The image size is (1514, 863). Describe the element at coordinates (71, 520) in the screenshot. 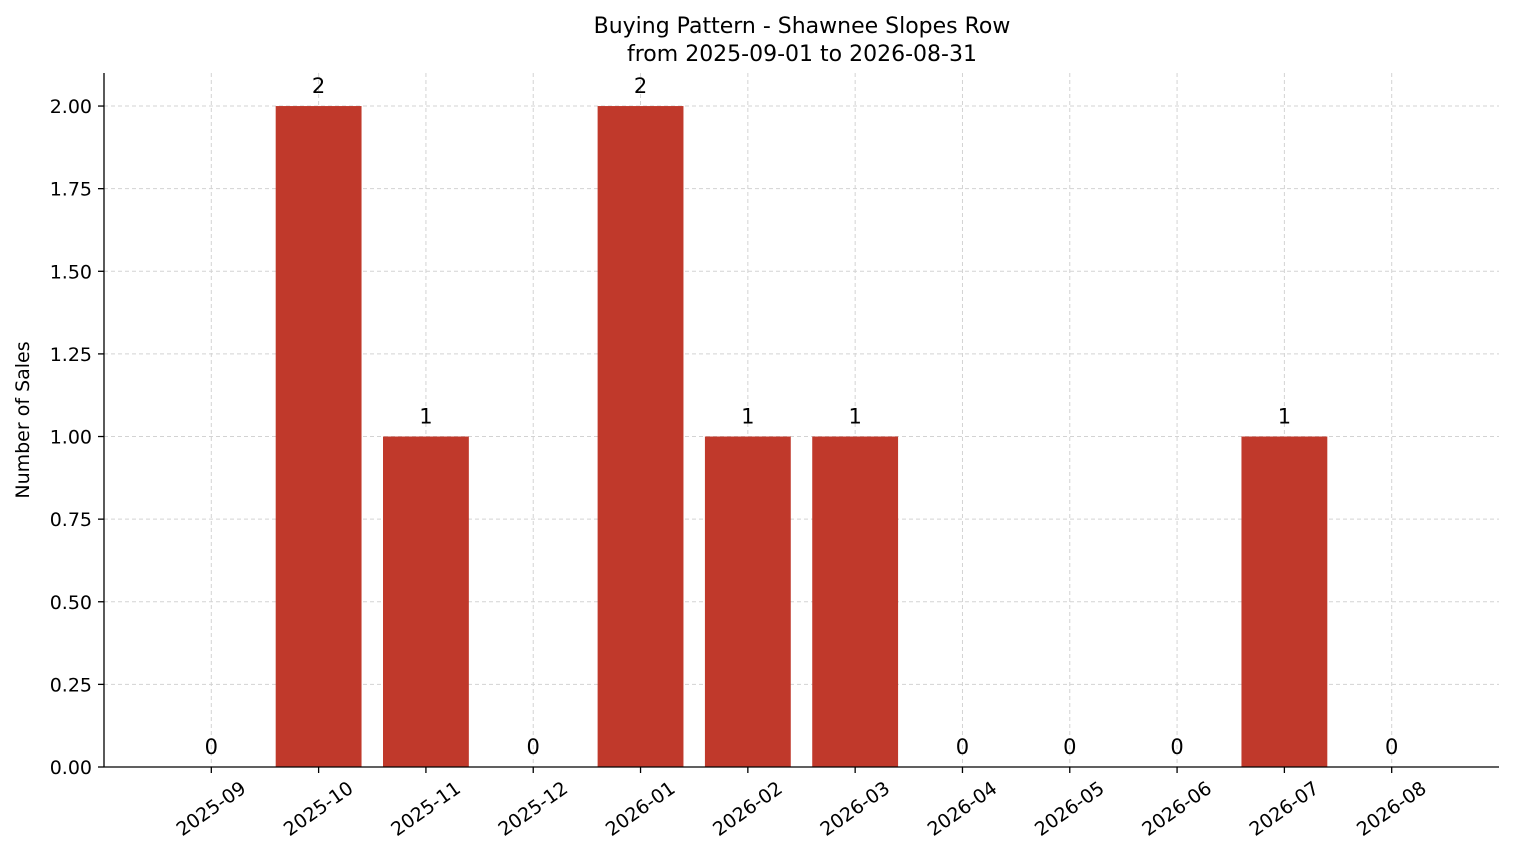

I see `y-tick-label: 0.75` at that location.